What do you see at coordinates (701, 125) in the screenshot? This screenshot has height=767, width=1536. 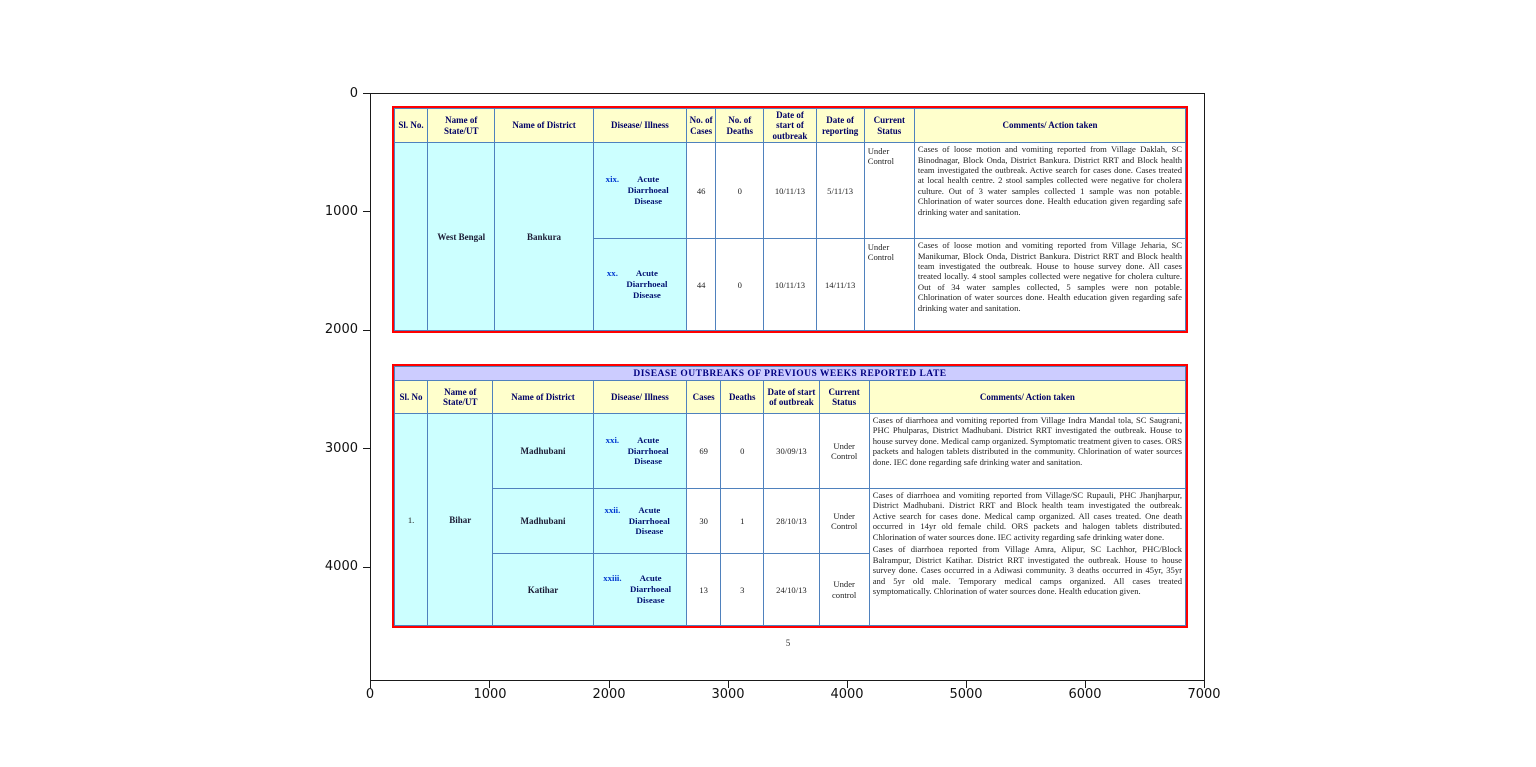 I see `col-header-cases: No. of Cases` at bounding box center [701, 125].